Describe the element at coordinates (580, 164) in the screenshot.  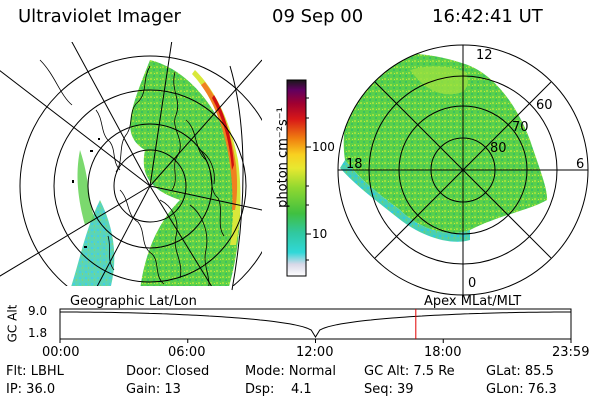
I see `mlt-label-6: 6` at that location.